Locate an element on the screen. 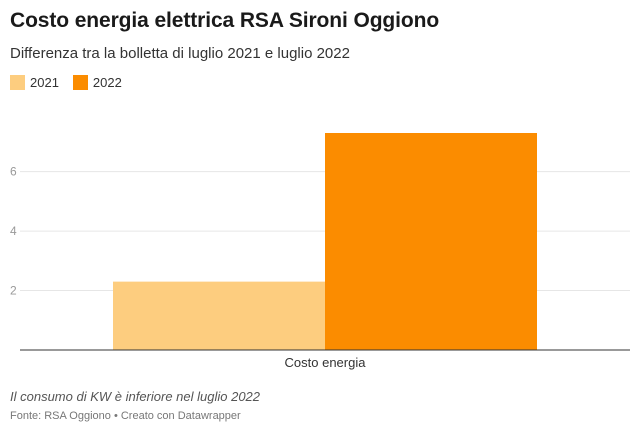 This screenshot has height=434, width=640. chart-legend: 2021 2022 is located at coordinates (73, 82).